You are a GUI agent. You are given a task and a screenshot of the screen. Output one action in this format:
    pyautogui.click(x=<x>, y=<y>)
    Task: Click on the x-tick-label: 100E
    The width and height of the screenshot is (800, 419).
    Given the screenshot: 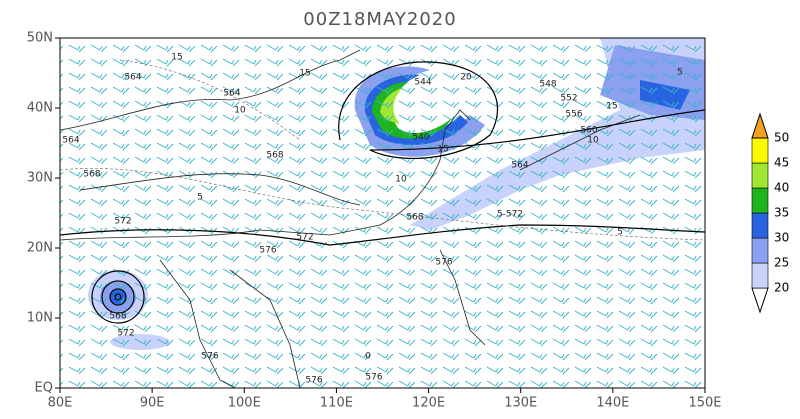 What is the action you would take?
    pyautogui.click(x=244, y=403)
    